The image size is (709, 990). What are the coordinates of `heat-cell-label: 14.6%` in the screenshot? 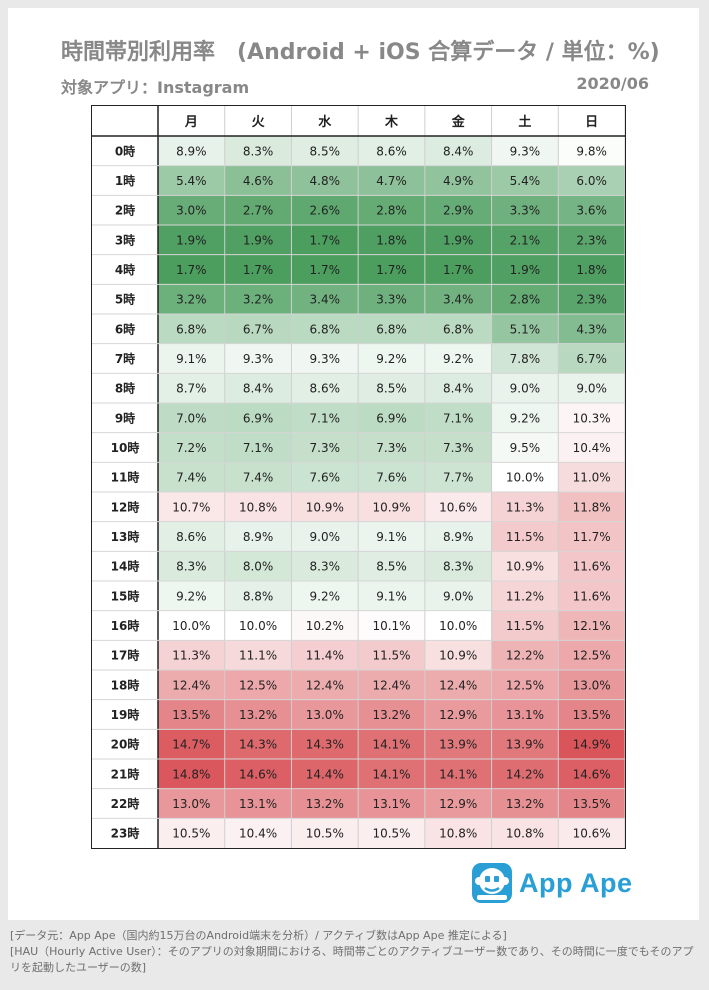 It's located at (592, 774).